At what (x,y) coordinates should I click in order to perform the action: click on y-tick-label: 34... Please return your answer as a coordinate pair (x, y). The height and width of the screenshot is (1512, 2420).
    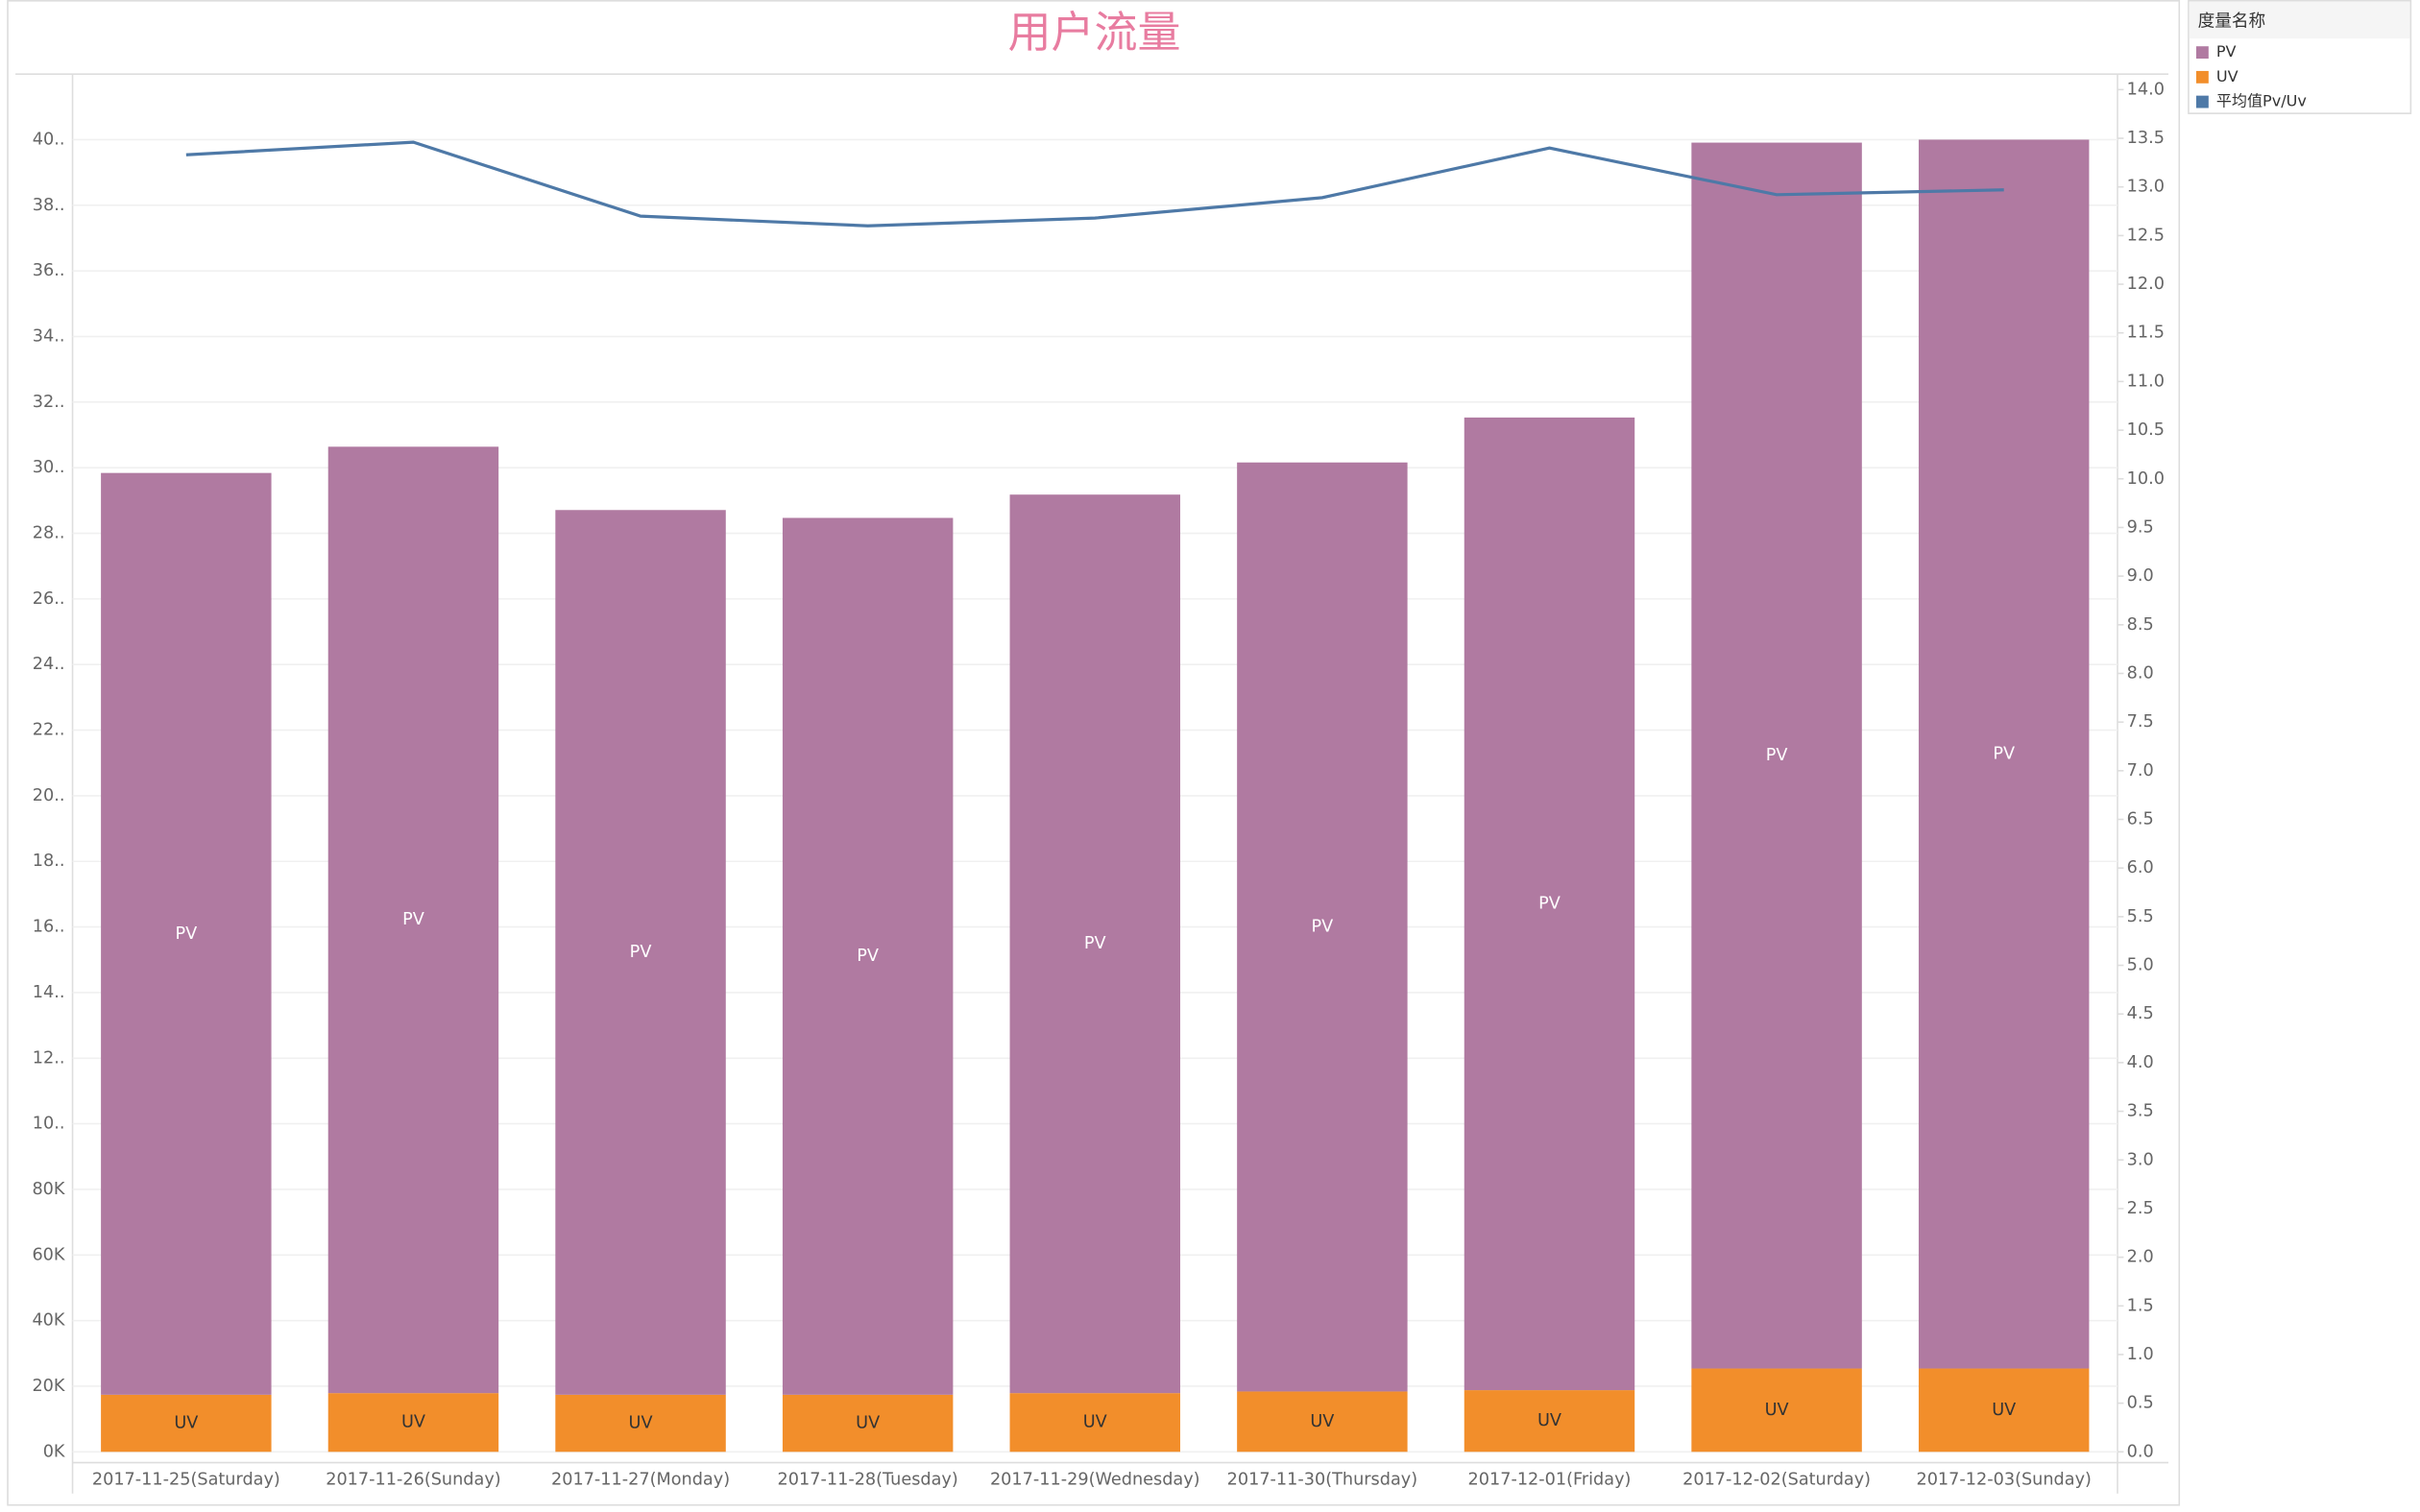
    Looking at the image, I should click on (49, 337).